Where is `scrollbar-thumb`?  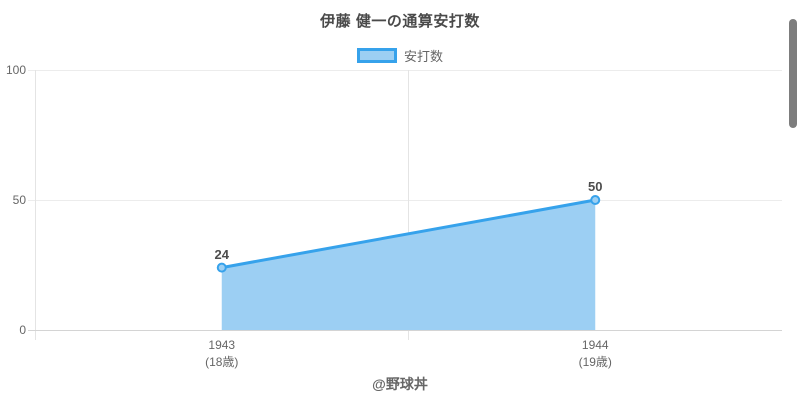 scrollbar-thumb is located at coordinates (793, 73).